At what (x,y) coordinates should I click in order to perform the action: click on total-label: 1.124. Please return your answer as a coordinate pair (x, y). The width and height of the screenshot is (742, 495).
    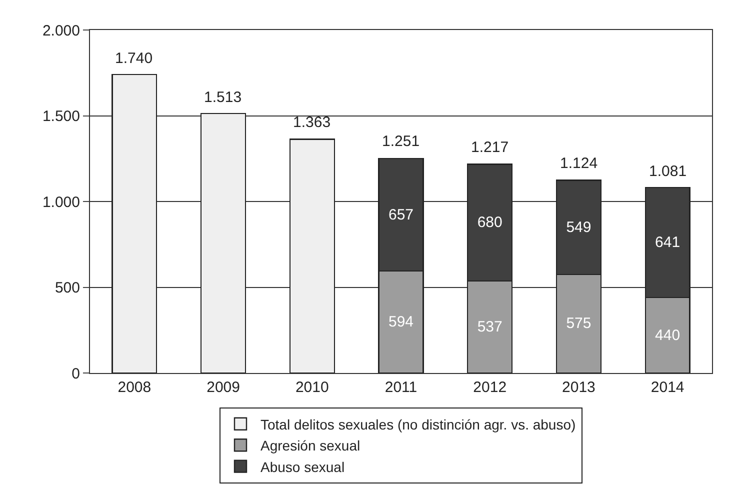
    Looking at the image, I should click on (579, 163).